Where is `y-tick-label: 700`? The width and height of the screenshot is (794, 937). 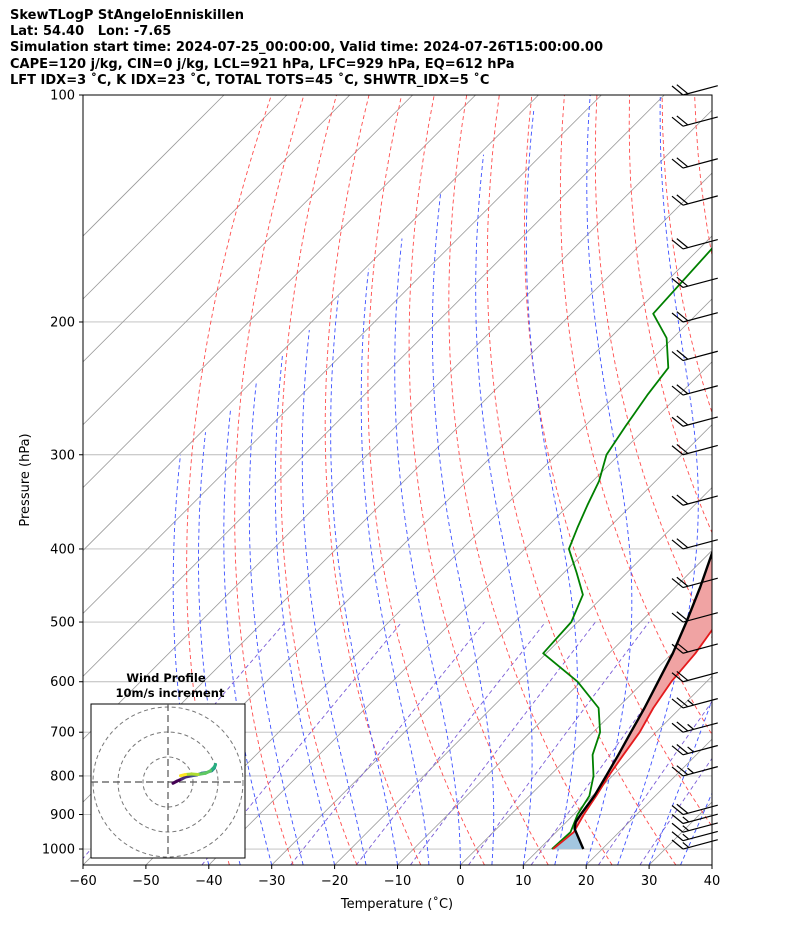 y-tick-label: 700 is located at coordinates (62, 733).